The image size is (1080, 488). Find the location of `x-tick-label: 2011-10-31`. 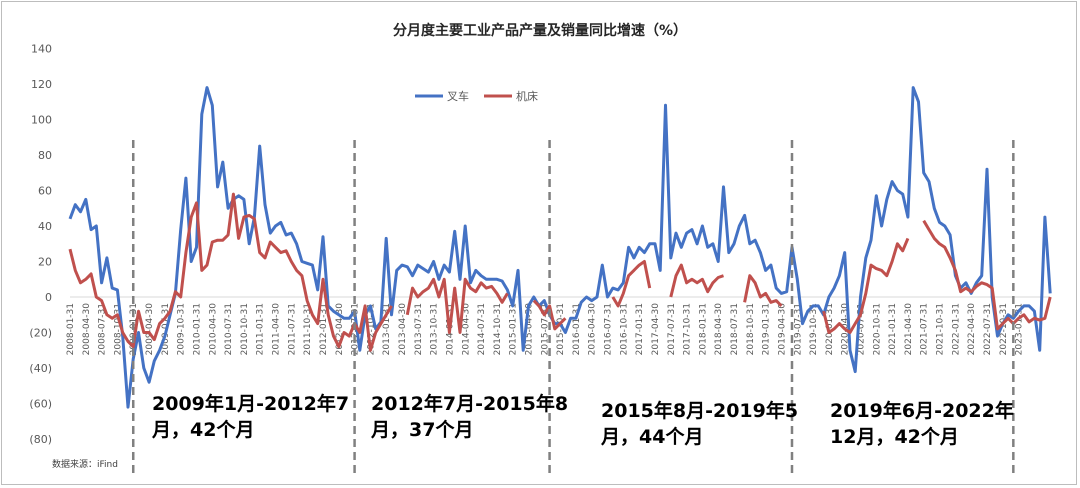

x-tick-label: 2011-10-31 is located at coordinates (308, 329).